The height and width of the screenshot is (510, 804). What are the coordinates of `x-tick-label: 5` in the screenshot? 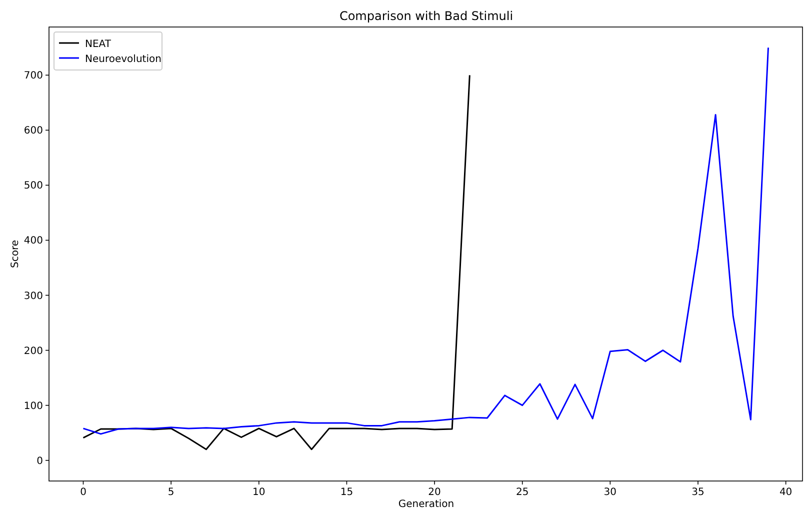 It's located at (171, 492).